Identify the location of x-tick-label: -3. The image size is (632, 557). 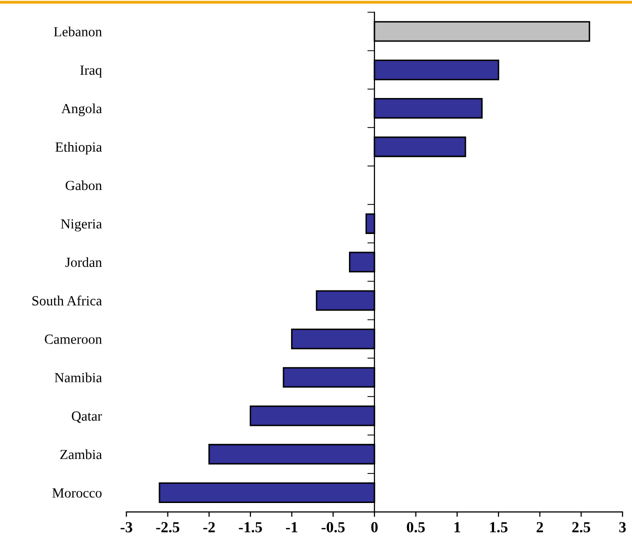
(126, 527).